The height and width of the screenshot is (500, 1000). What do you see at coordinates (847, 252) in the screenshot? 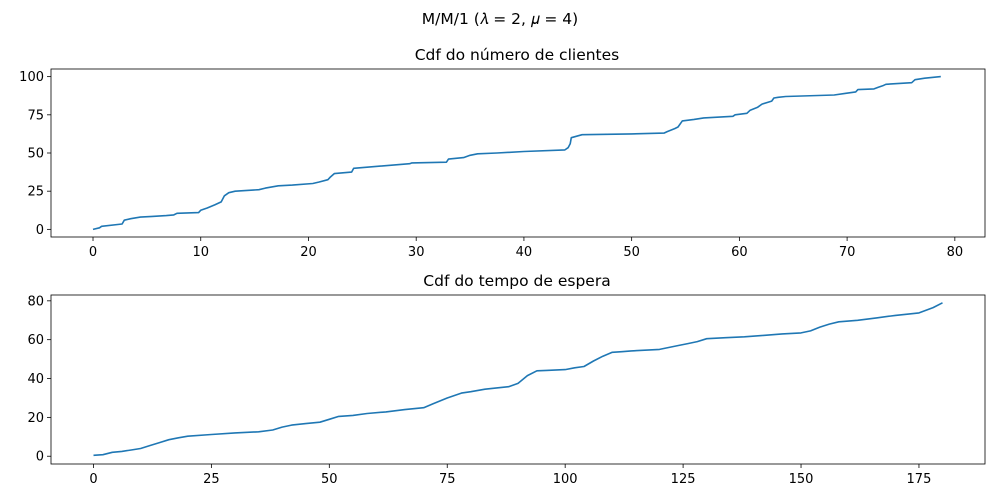
I see `x-tick-label: 70` at bounding box center [847, 252].